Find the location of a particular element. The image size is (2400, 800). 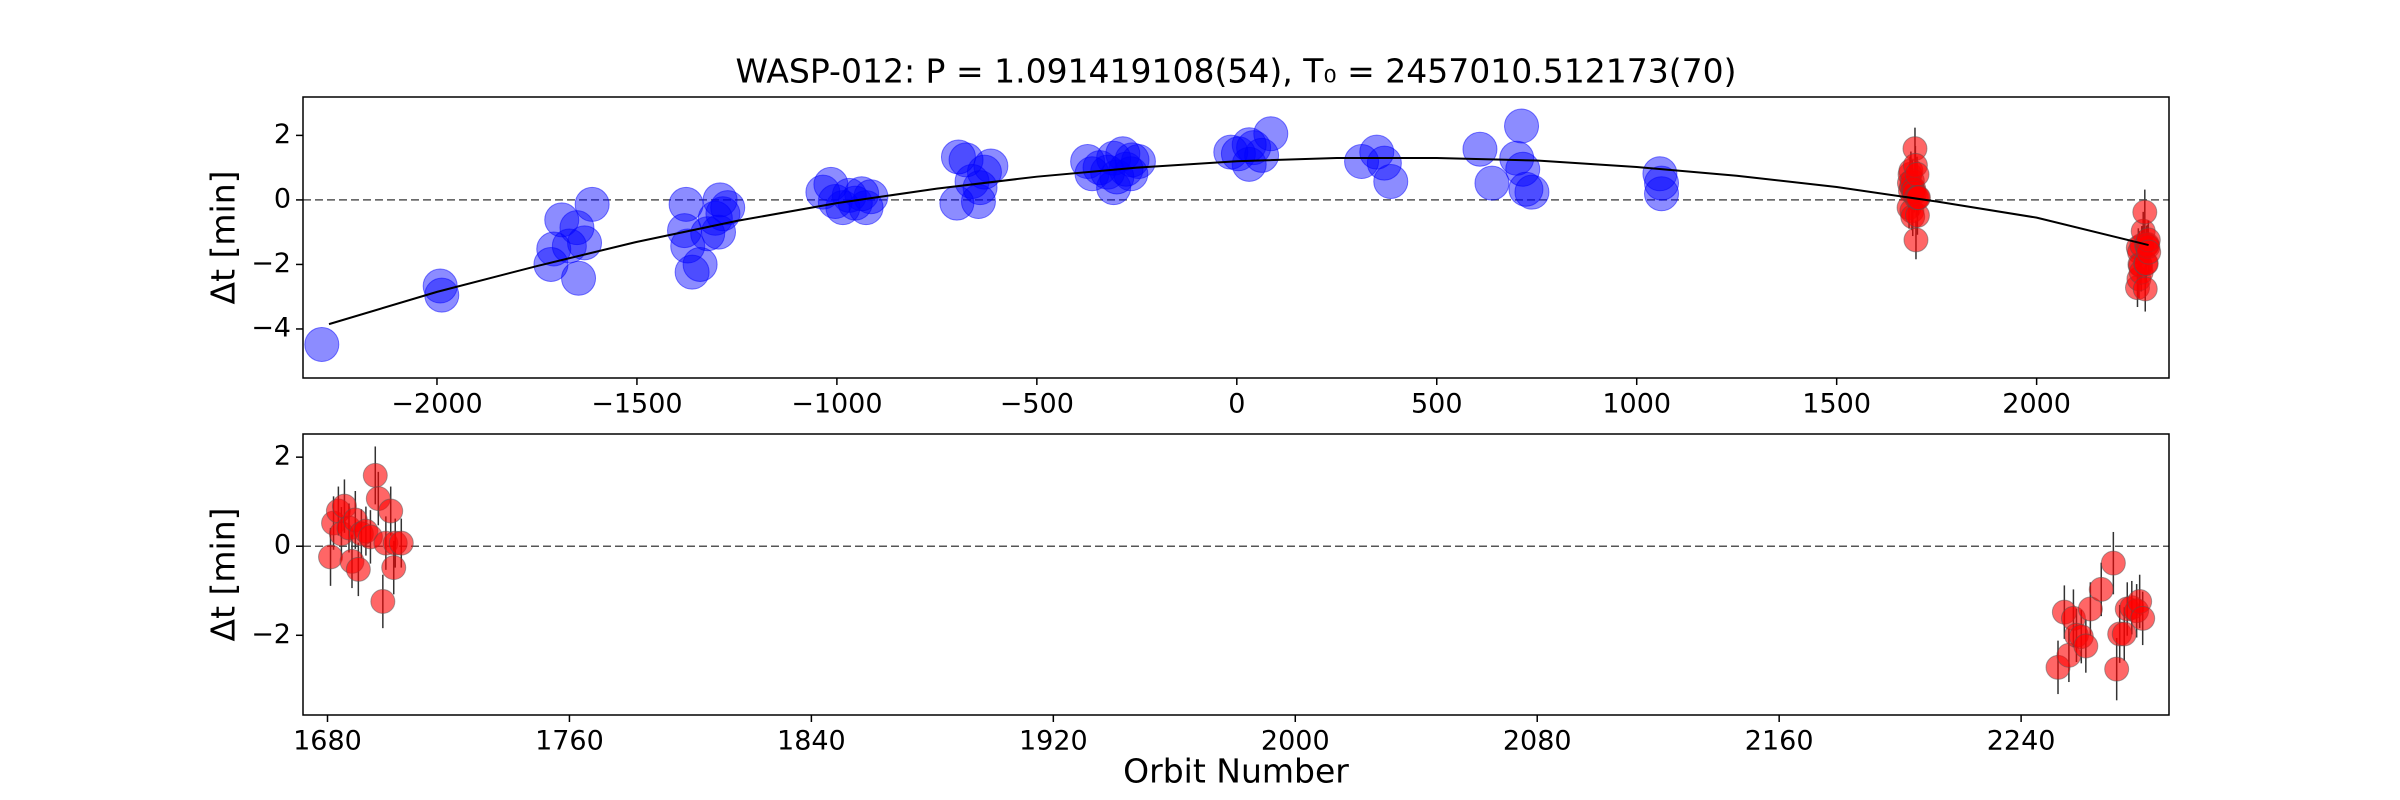

x-tick-label: 0 is located at coordinates (1236, 404).